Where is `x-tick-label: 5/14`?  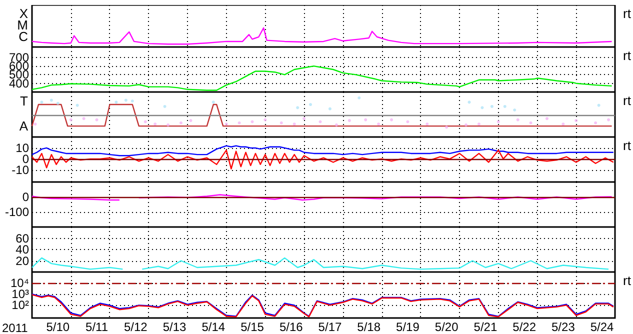 x-tick-label: 5/14 is located at coordinates (214, 327).